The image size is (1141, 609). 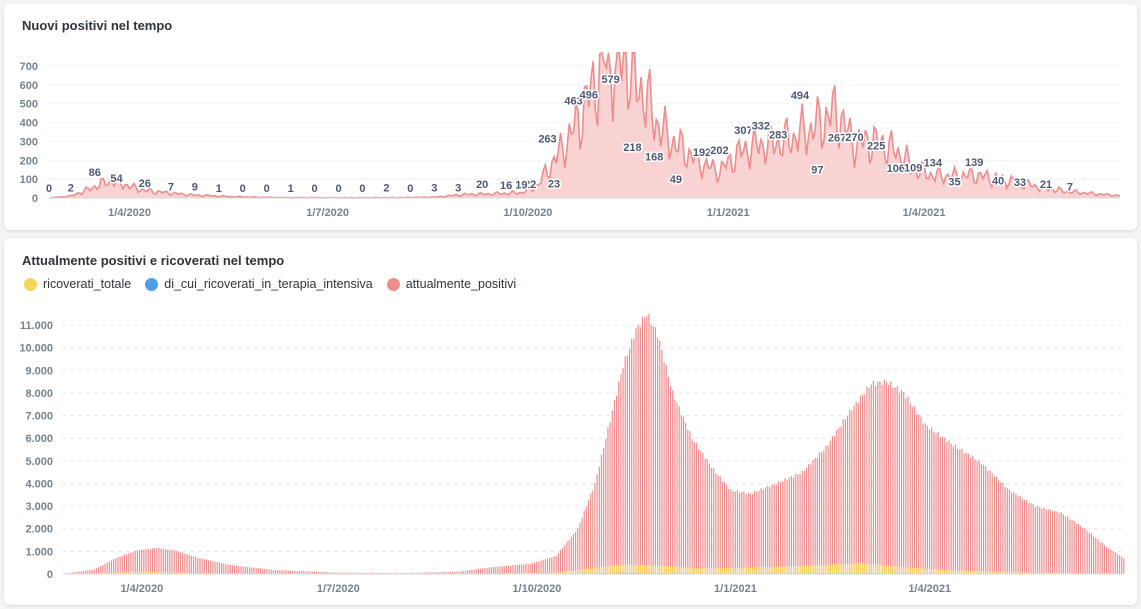 I want to click on legend-label: ricoverati_totale, so click(x=87, y=284).